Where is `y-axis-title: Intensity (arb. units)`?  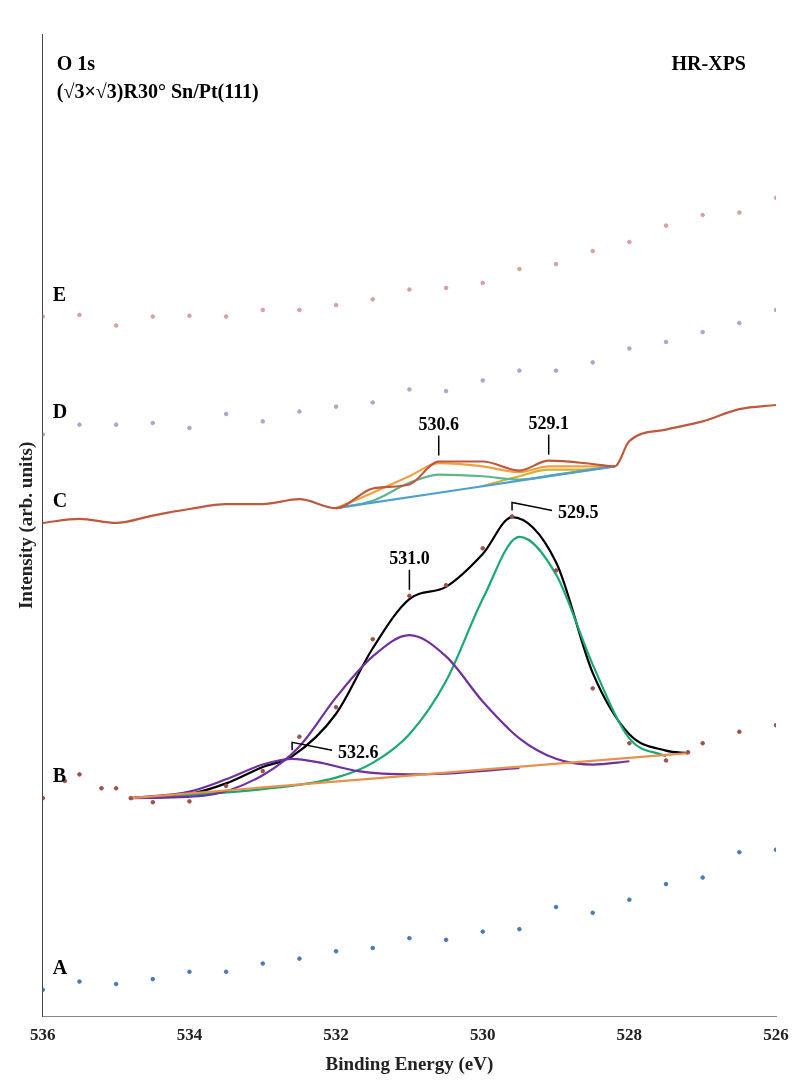
y-axis-title: Intensity (arb. units) is located at coordinates (26, 525).